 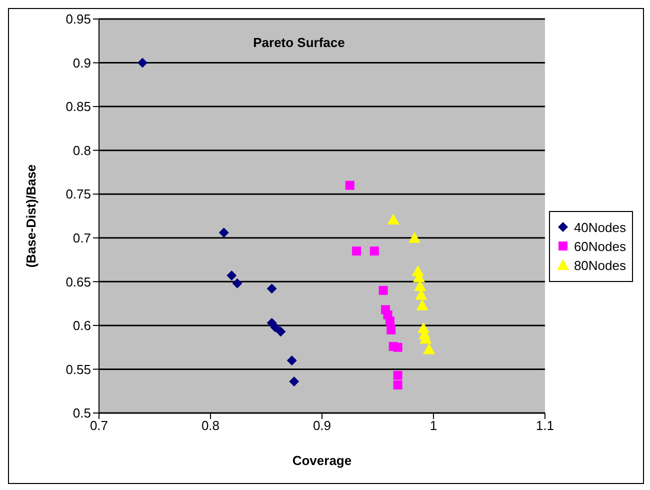 What do you see at coordinates (299, 42) in the screenshot?
I see `text: Pareto Surface` at bounding box center [299, 42].